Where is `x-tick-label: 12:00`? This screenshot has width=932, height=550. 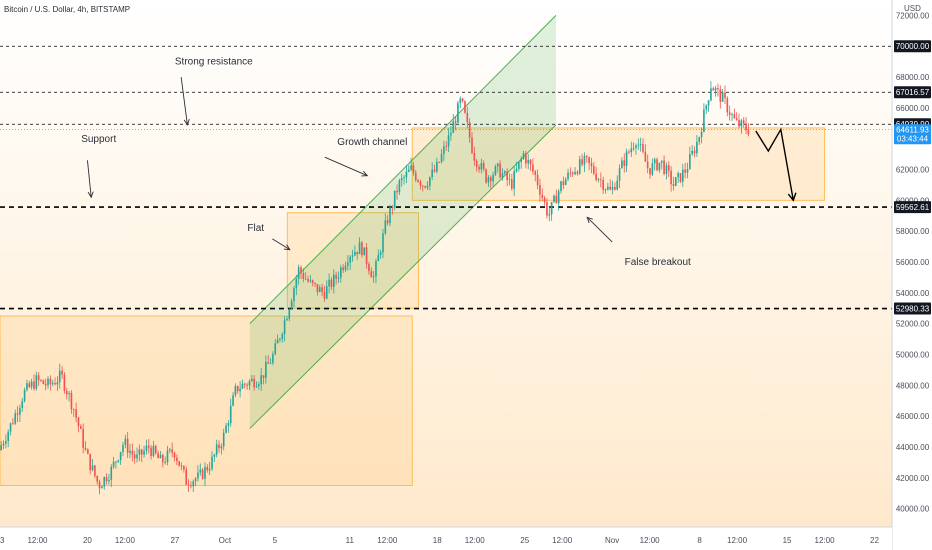 x-tick-label: 12:00 is located at coordinates (387, 540).